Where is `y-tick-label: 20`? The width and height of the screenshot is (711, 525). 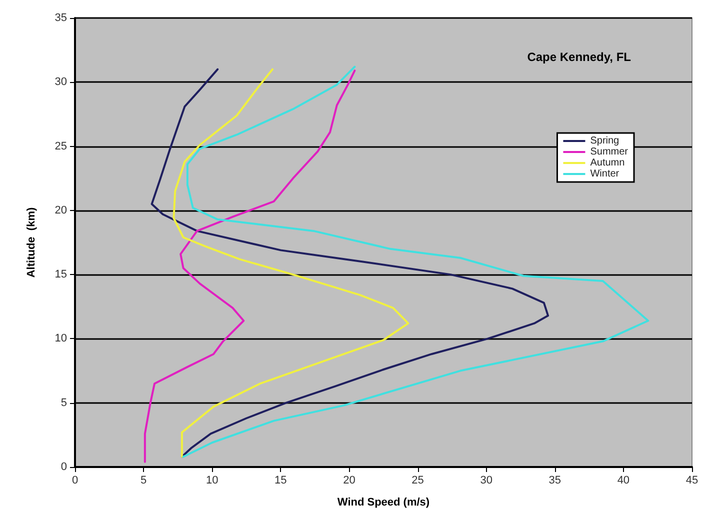
y-tick-label: 20 is located at coordinates (60, 210).